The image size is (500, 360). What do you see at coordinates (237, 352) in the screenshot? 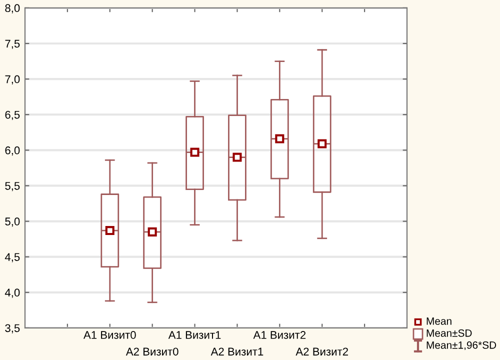
I see `x-tick-label: A2 Визит1` at bounding box center [237, 352].